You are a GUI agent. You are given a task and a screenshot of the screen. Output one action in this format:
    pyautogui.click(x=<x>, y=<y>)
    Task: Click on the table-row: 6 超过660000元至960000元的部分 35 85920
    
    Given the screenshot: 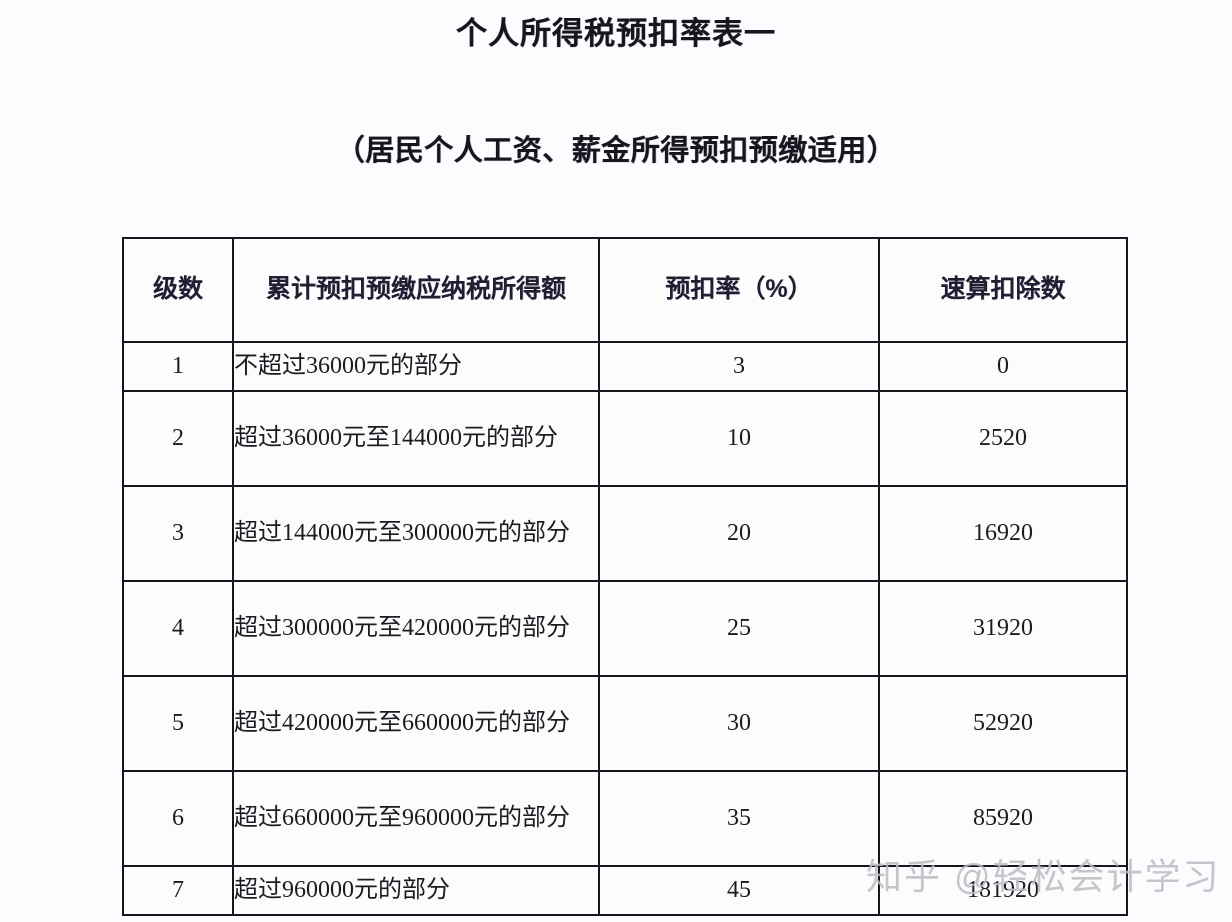 What is the action you would take?
    pyautogui.click(x=625, y=818)
    